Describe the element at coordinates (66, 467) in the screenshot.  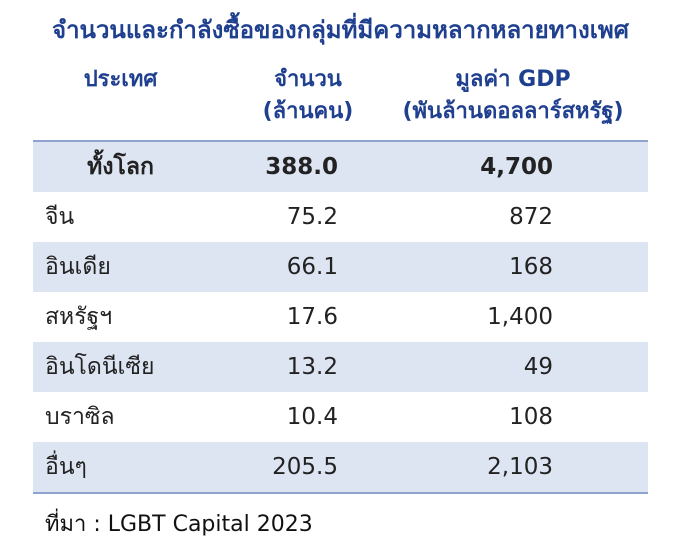
I see `table-cell: อื่นๆ` at that location.